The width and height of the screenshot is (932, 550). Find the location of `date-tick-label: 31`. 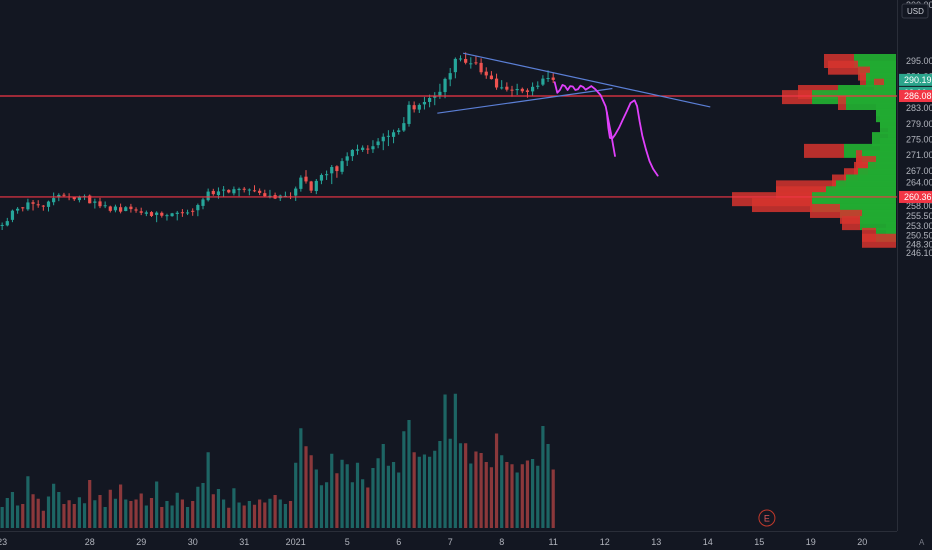

date-tick-label: 31 is located at coordinates (244, 542).